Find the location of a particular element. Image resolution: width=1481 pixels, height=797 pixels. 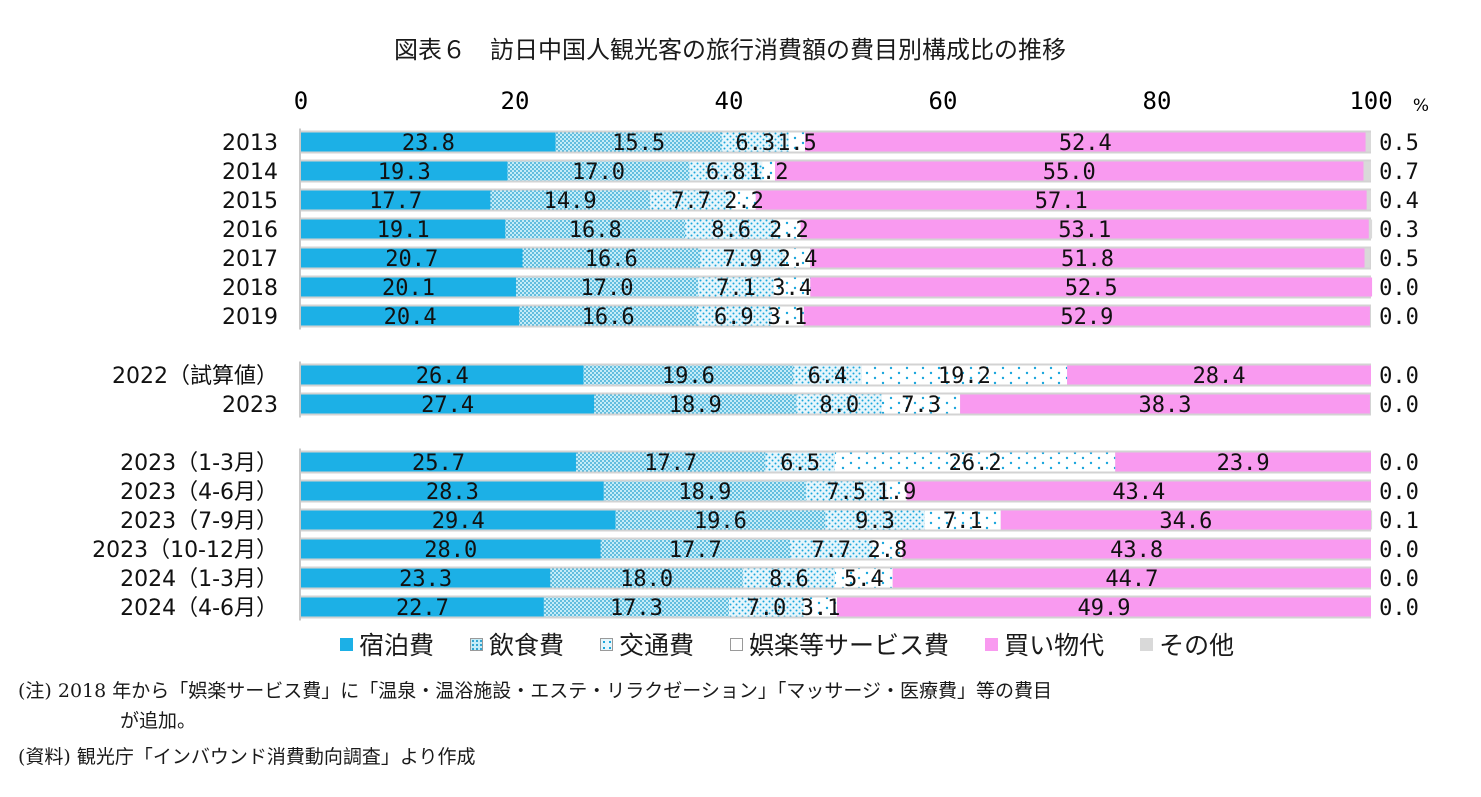

data-label: 28.4 is located at coordinates (1219, 376).